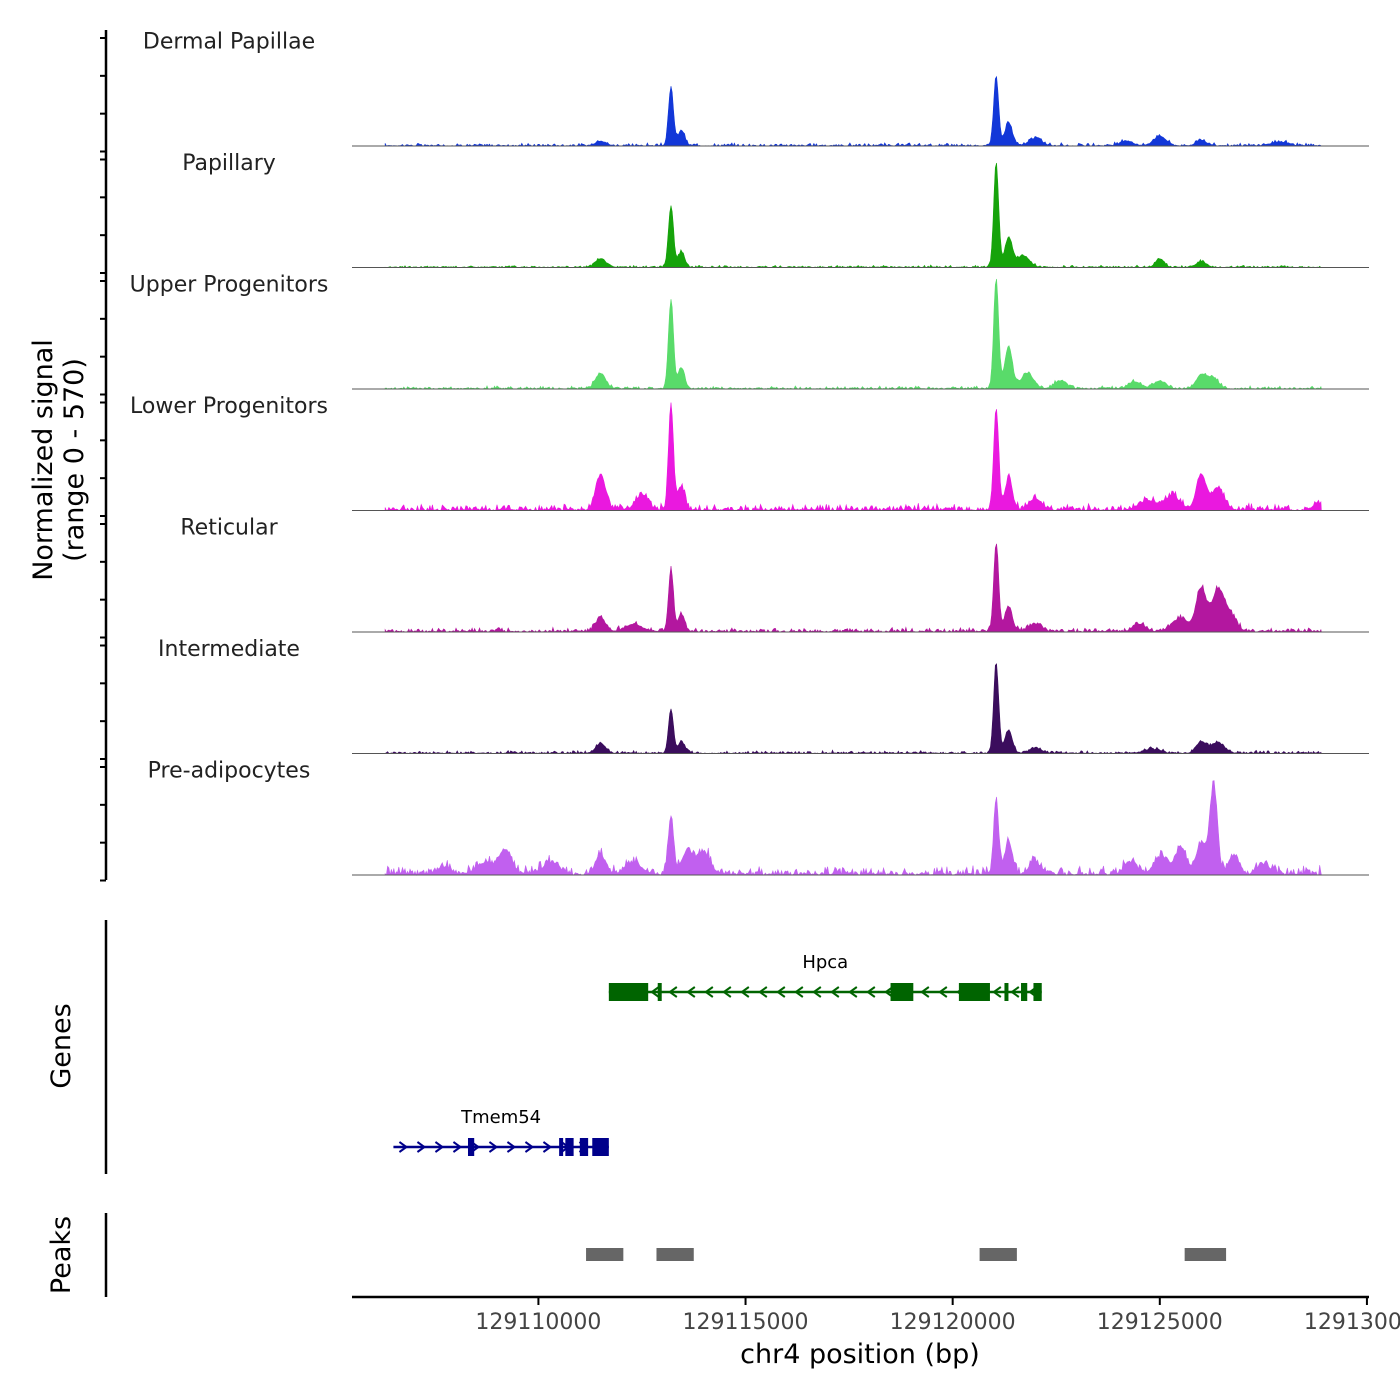 Image resolution: width=1400 pixels, height=1400 pixels. Describe the element at coordinates (860, 1354) in the screenshot. I see `x-axis-label: chr4 position (bp)` at that location.